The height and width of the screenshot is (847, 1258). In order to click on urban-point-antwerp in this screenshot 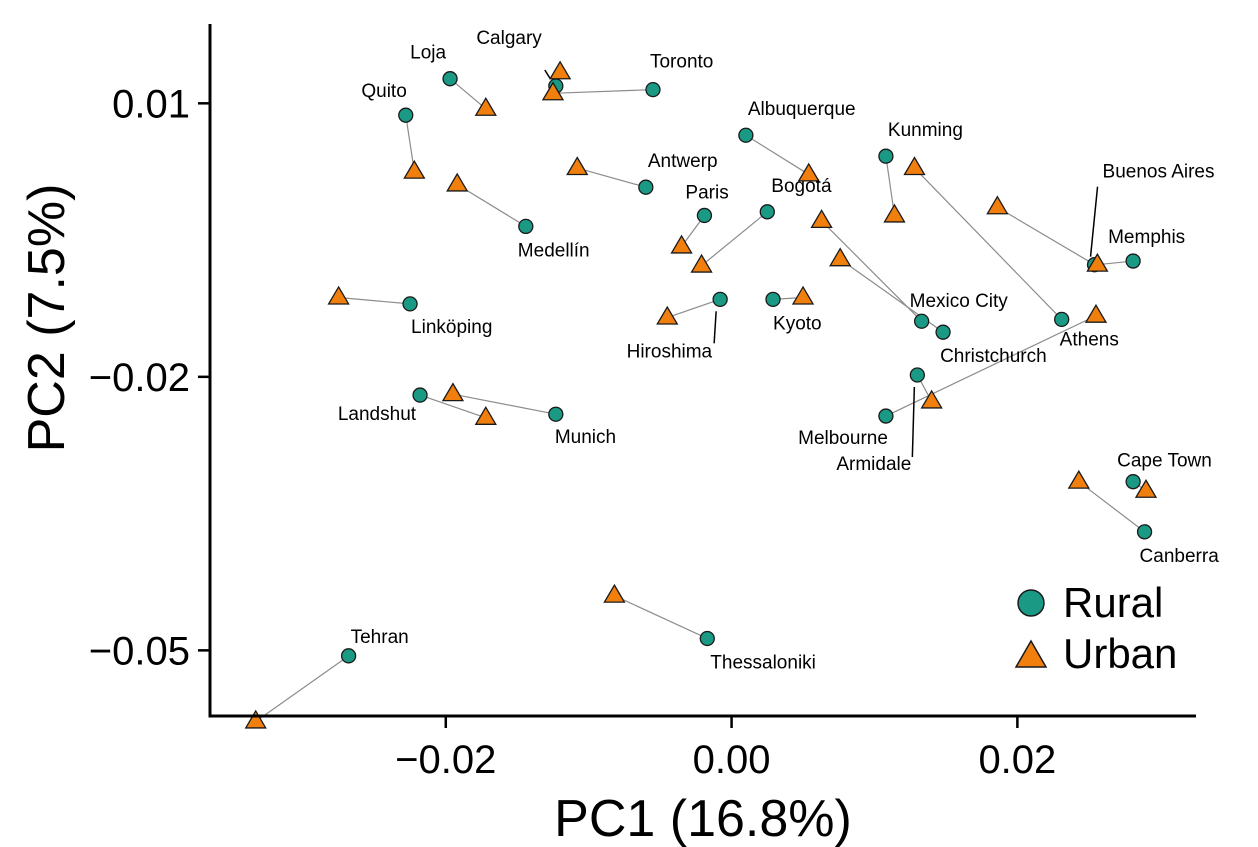, I will do `click(577, 166)`.